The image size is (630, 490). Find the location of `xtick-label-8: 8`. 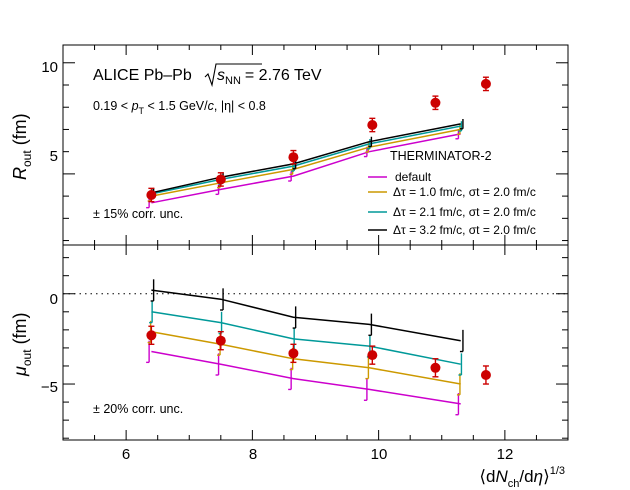

xtick-label-8: 8 is located at coordinates (253, 454).